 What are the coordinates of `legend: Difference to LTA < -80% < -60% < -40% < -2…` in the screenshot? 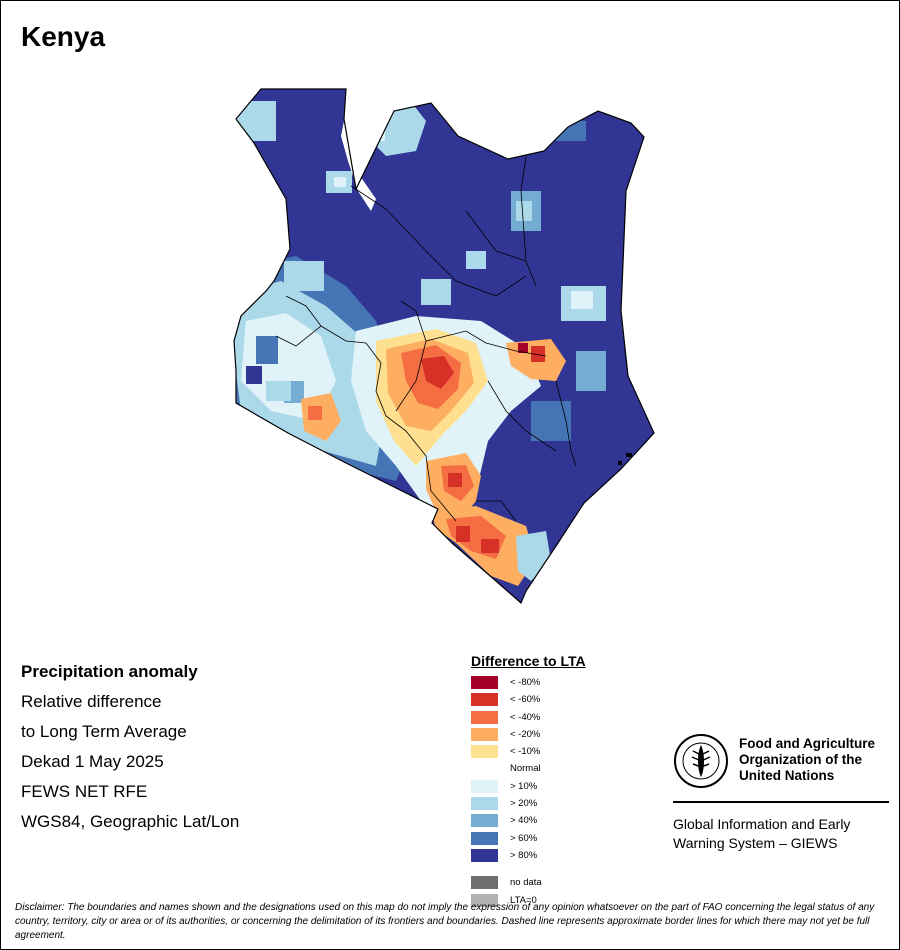 It's located at (528, 781).